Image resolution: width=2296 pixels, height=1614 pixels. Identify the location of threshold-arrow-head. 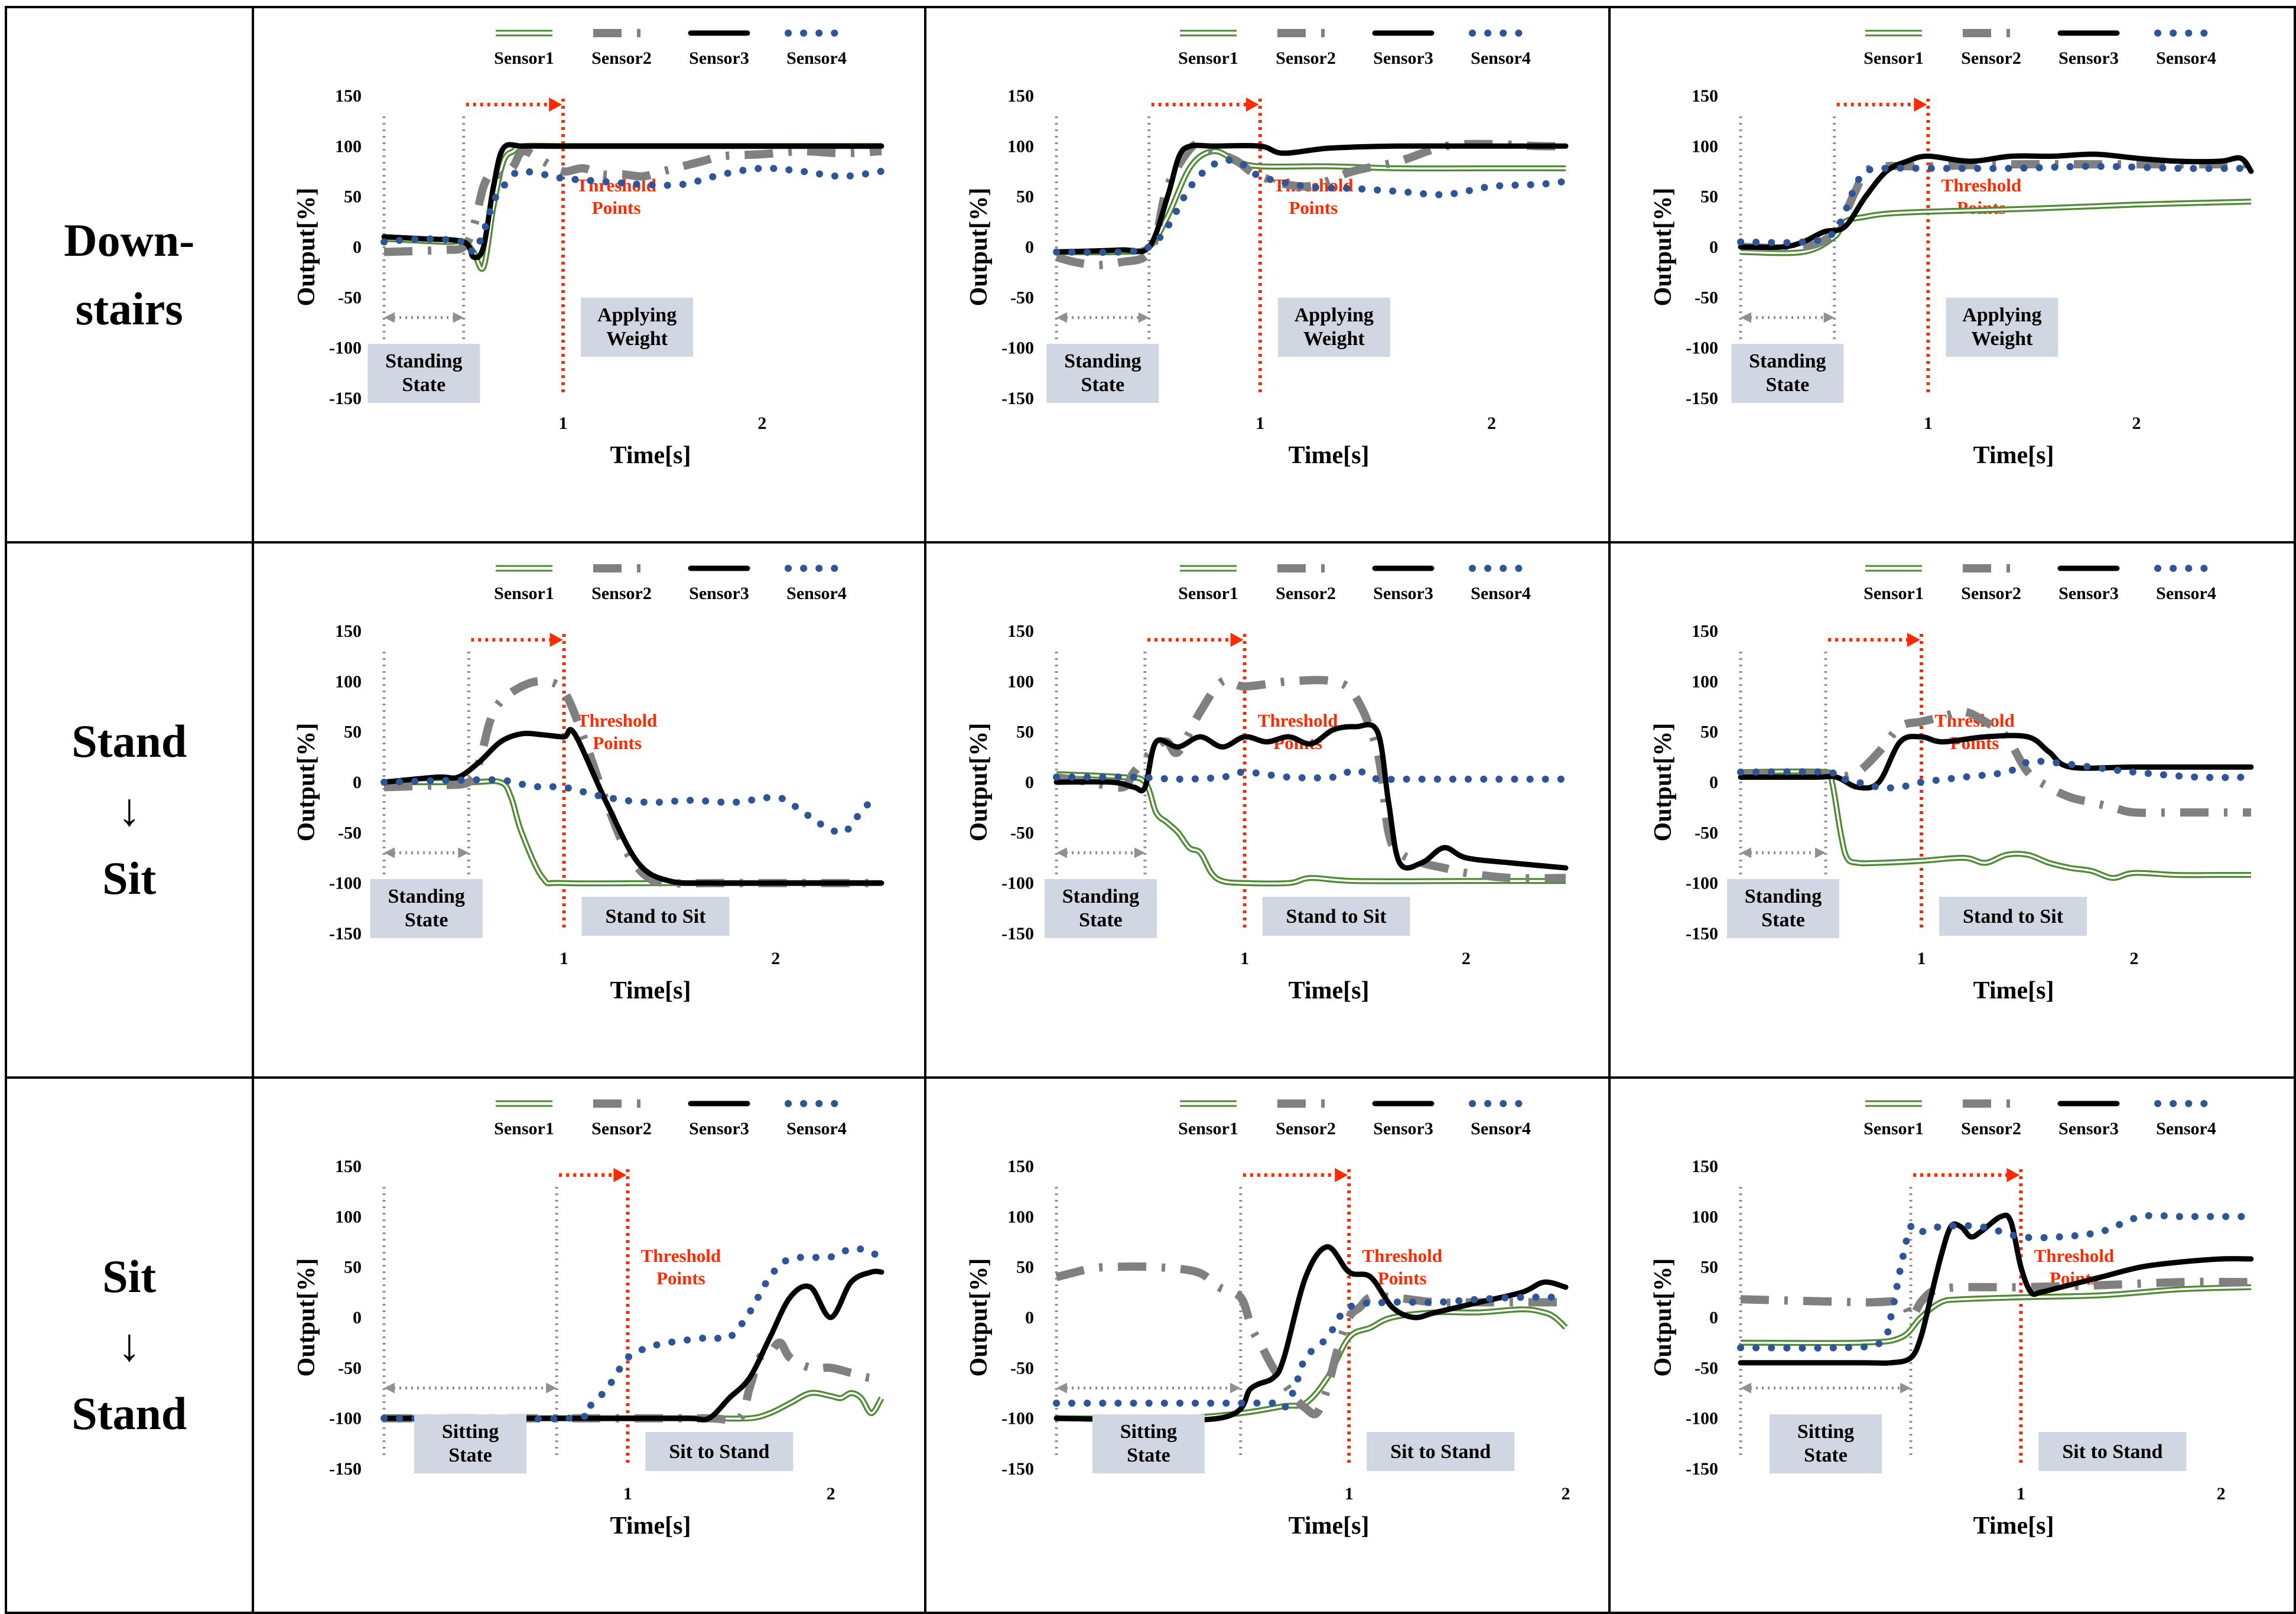
(1913, 640).